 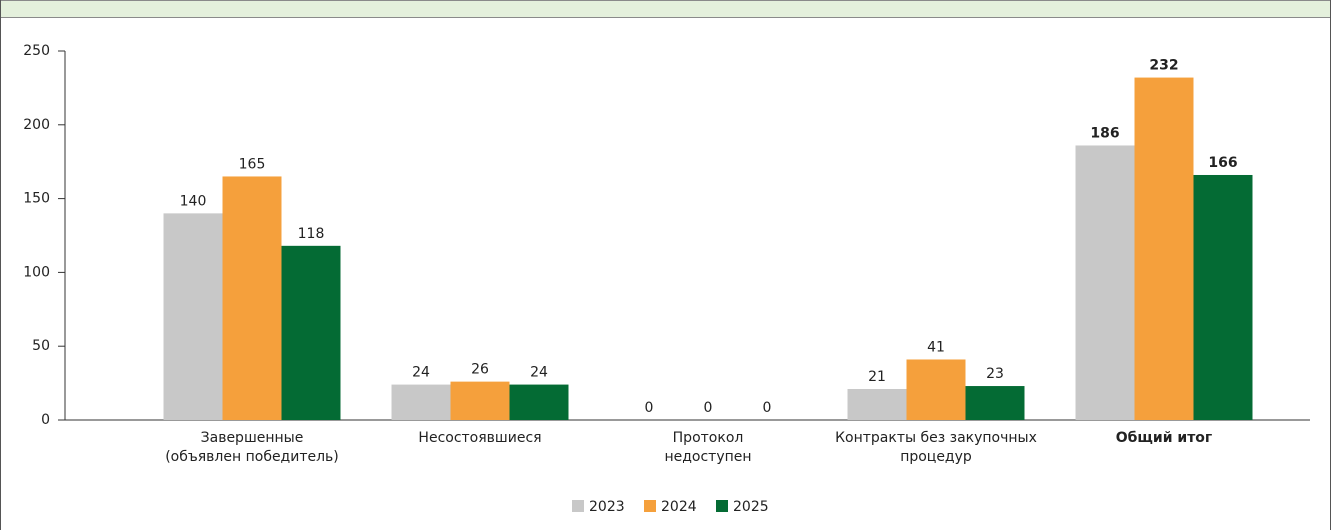 What do you see at coordinates (36, 272) in the screenshot?
I see `y-tick-label: 100` at bounding box center [36, 272].